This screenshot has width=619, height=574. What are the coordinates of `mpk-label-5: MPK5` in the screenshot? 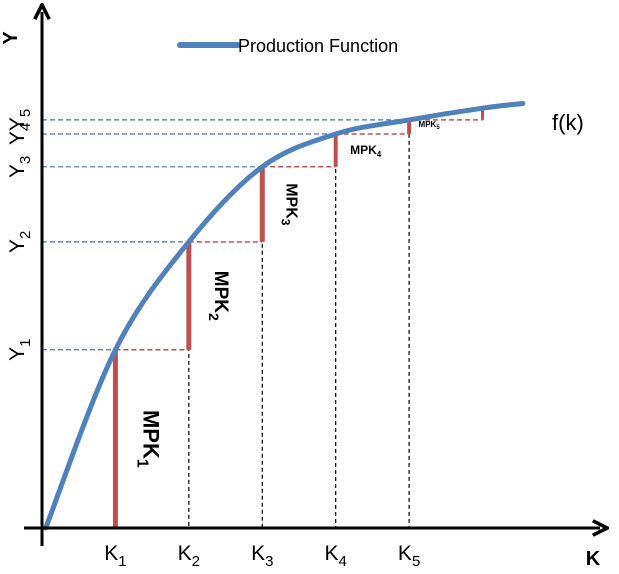 It's located at (430, 125).